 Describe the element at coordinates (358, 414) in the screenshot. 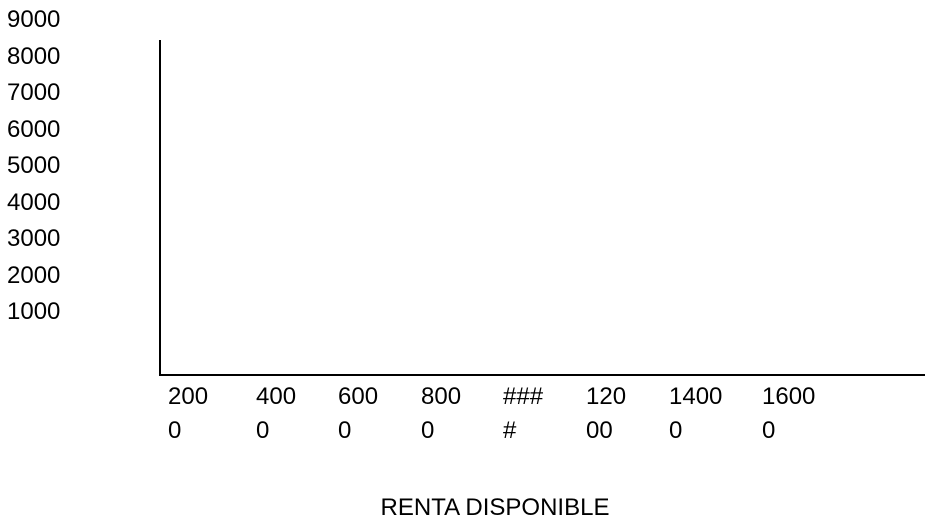

I see `x-tick-label: 600 0` at that location.